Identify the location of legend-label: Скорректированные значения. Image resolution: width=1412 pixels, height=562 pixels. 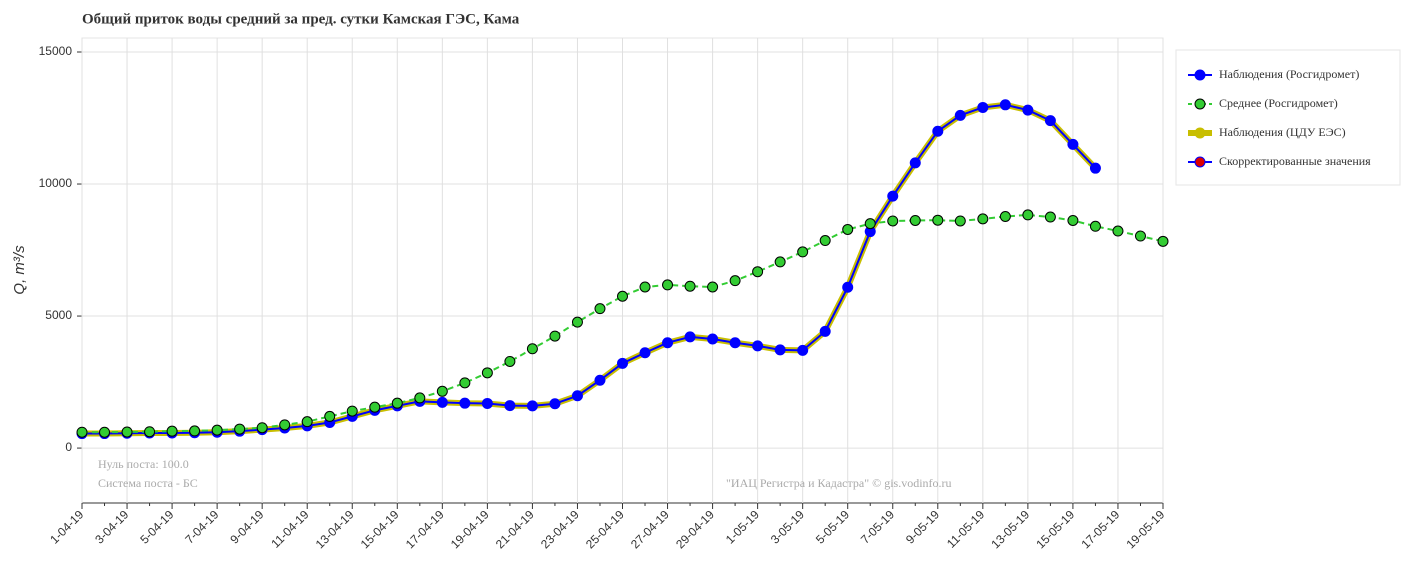
(1295, 161).